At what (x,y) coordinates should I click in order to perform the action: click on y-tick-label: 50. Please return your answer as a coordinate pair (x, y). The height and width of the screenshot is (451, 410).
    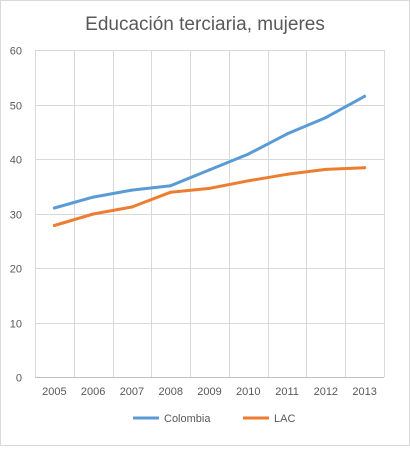
    Looking at the image, I should click on (16, 107).